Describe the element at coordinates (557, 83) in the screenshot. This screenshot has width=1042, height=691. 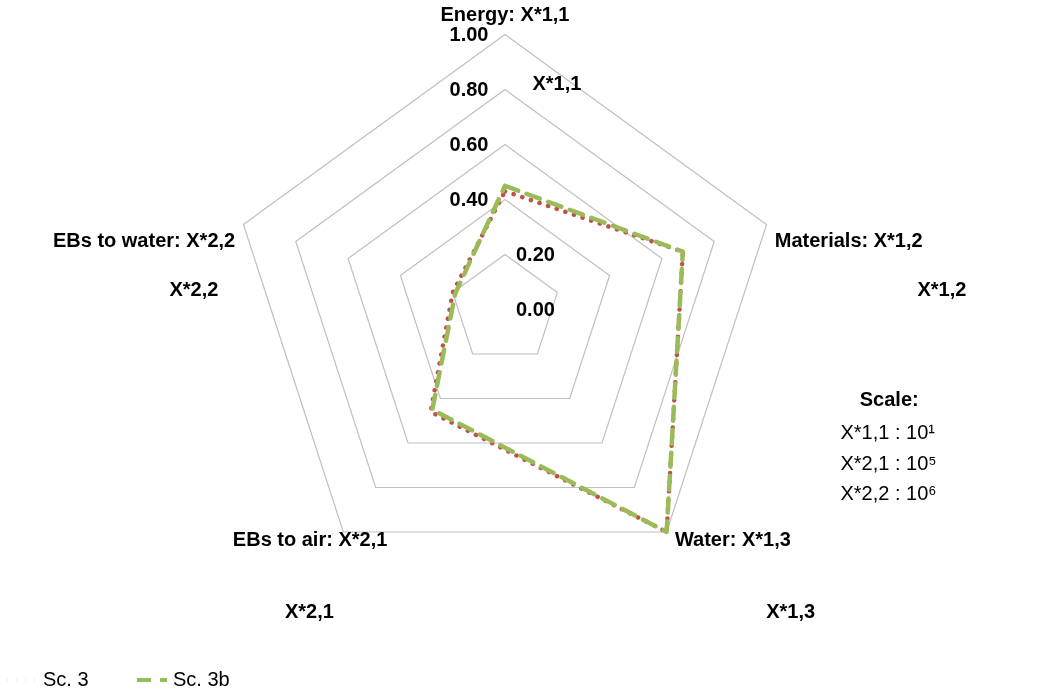
I see `text: X*1,1` at that location.